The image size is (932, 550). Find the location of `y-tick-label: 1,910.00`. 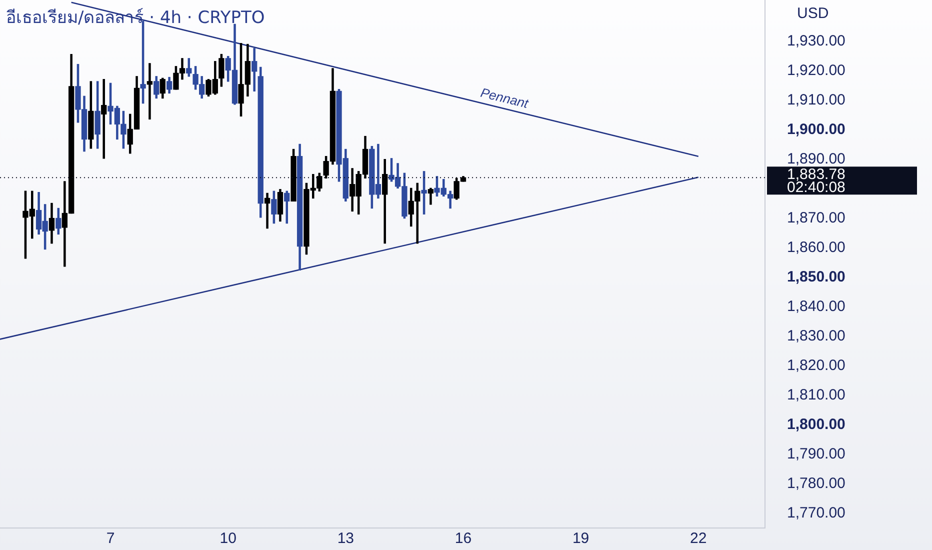

y-tick-label: 1,910.00 is located at coordinates (816, 99).